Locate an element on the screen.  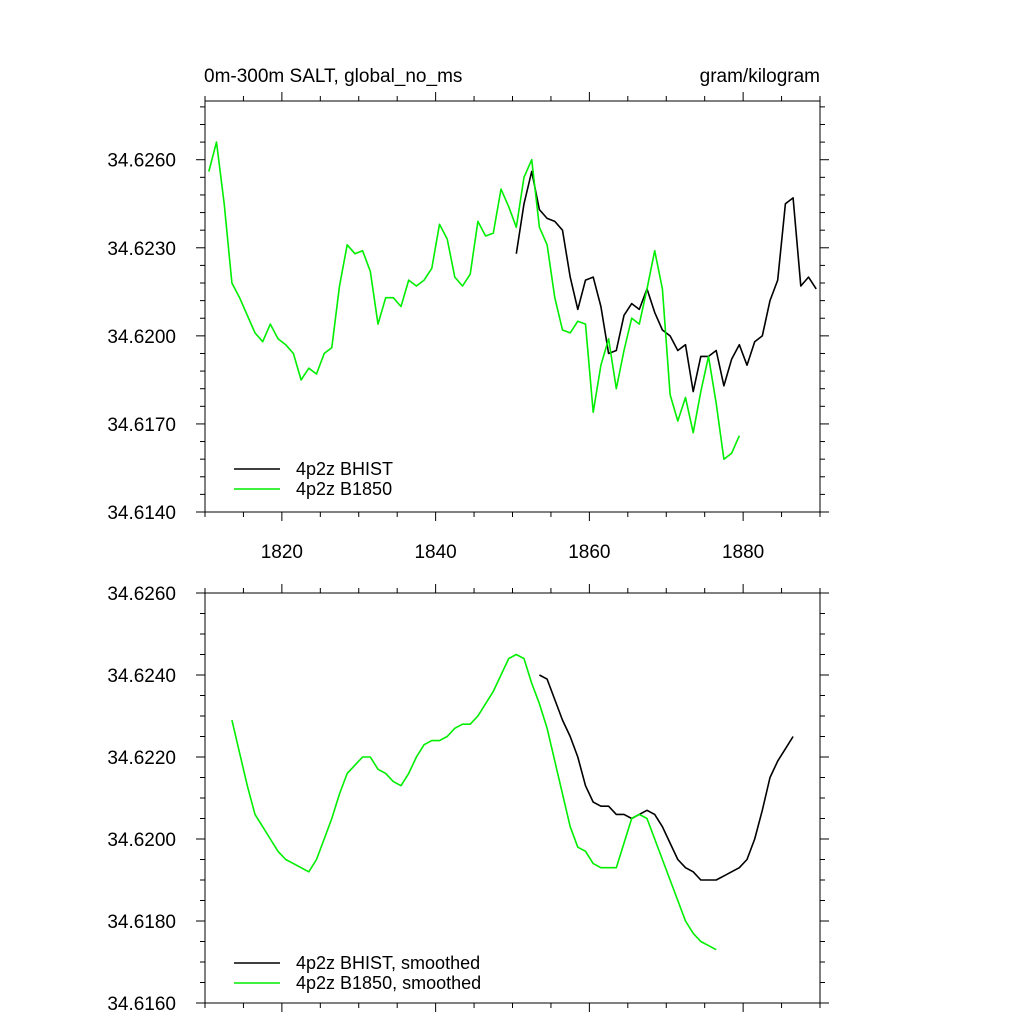
x-tick-label: 1880 is located at coordinates (743, 552).